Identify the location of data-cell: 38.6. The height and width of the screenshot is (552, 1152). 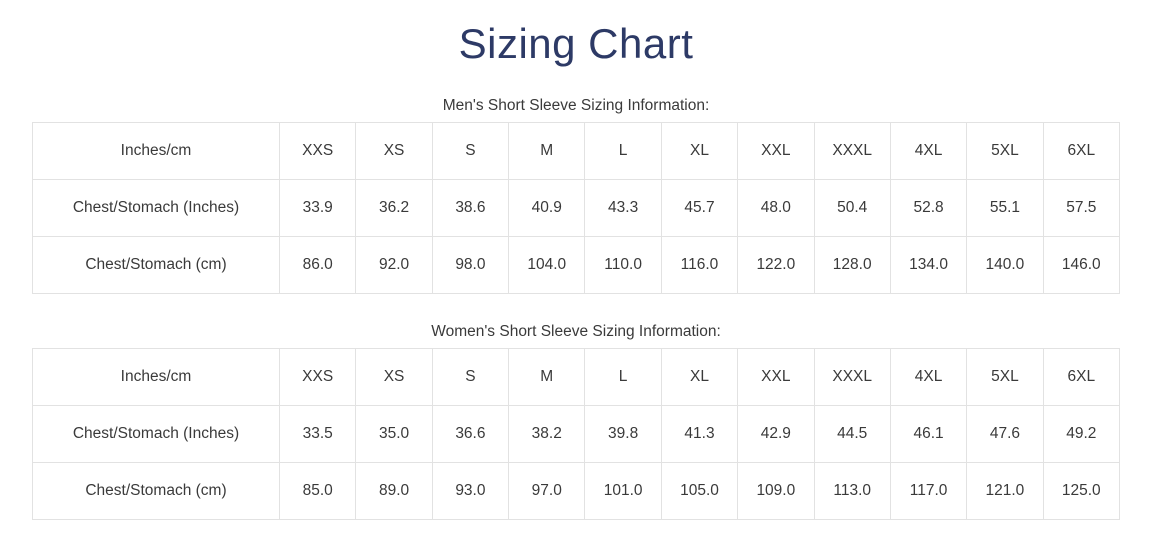
(470, 208).